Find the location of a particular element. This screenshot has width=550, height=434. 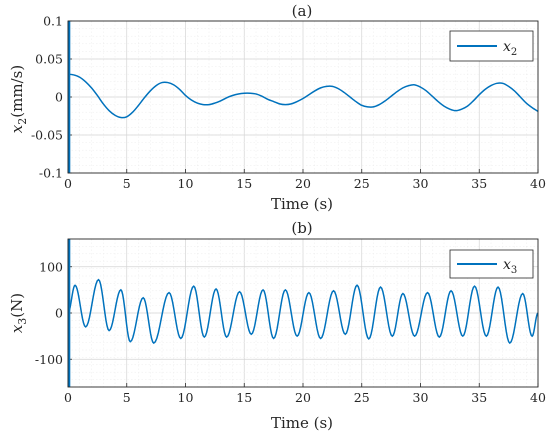

panel-b-y-axis-label: x3(N) is located at coordinates (18, 313).